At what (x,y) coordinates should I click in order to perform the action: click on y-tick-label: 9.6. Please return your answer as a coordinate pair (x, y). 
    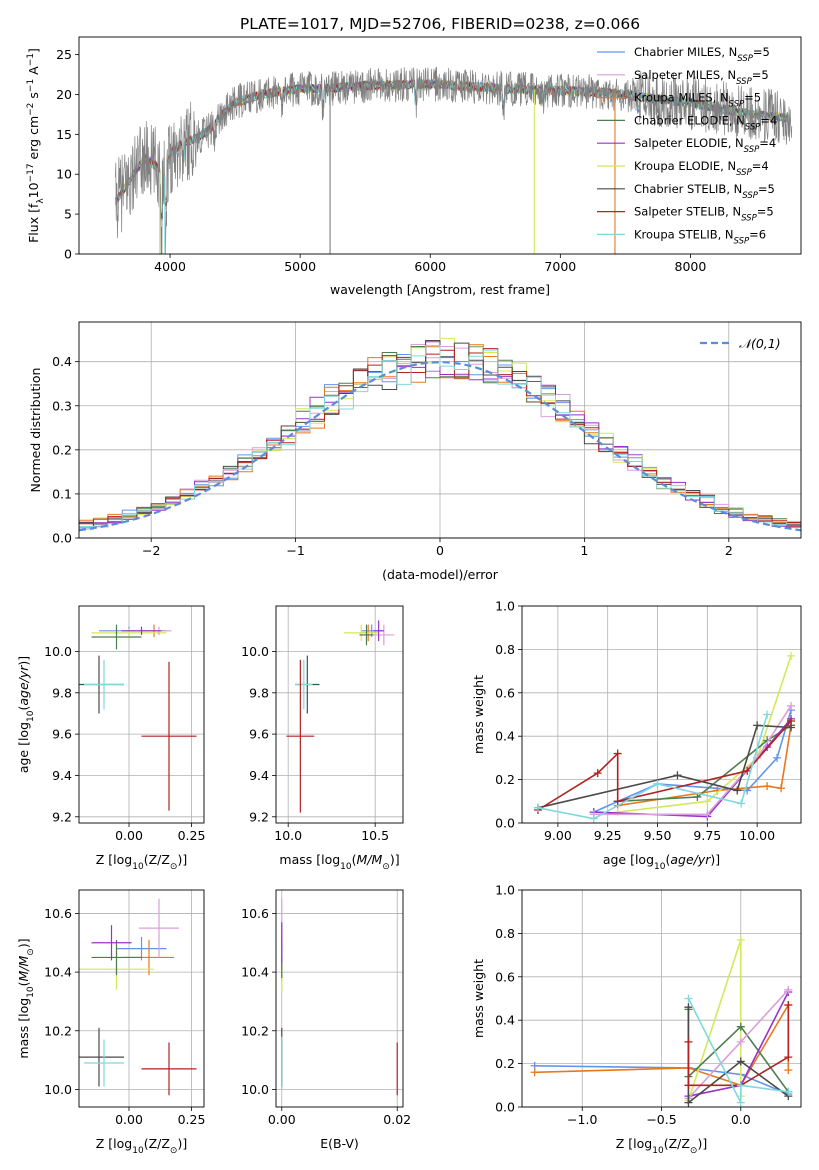
    Looking at the image, I should click on (62, 734).